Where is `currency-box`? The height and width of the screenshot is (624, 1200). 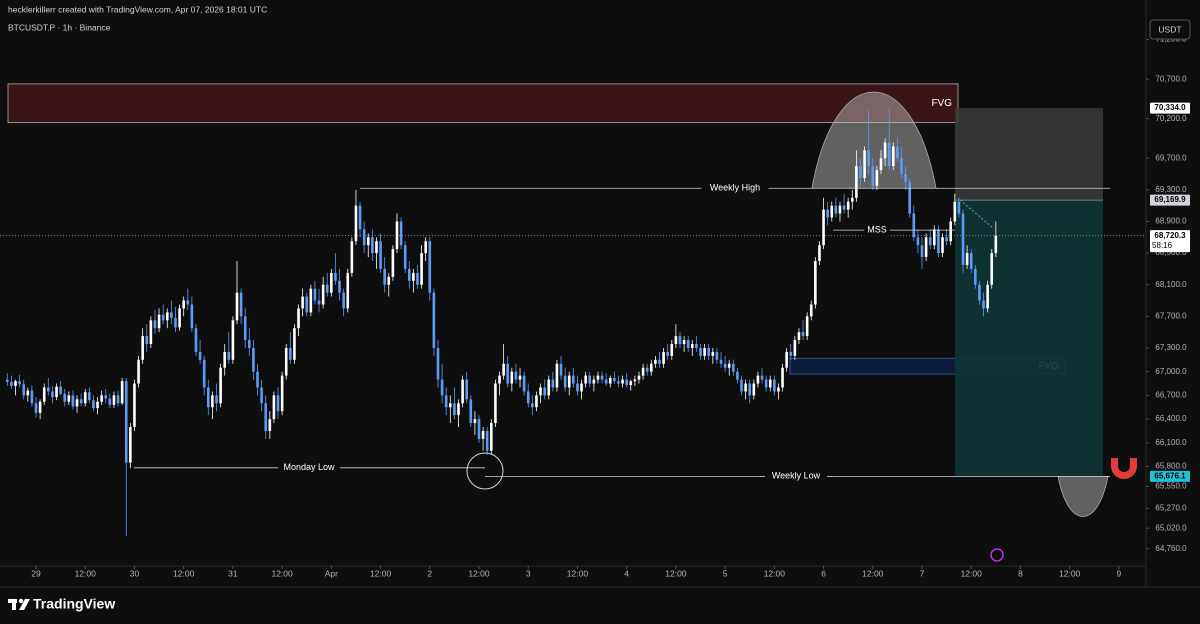 currency-box is located at coordinates (1170, 29).